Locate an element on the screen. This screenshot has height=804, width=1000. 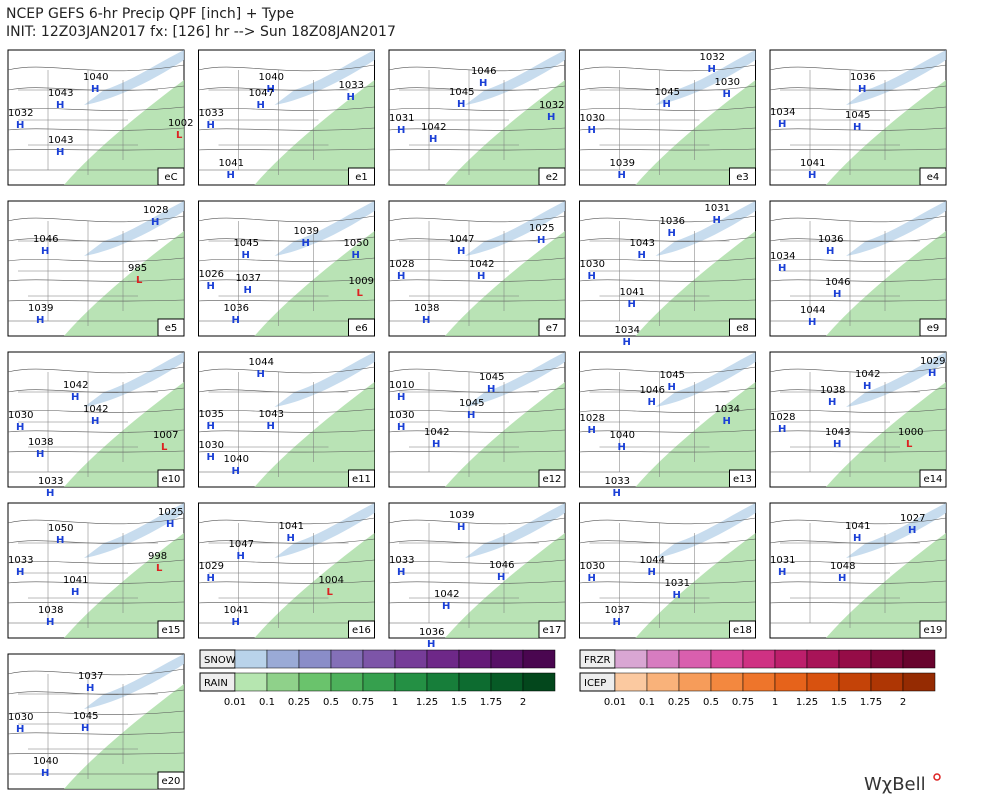
pressure-value: 1043 is located at coordinates (60, 93).